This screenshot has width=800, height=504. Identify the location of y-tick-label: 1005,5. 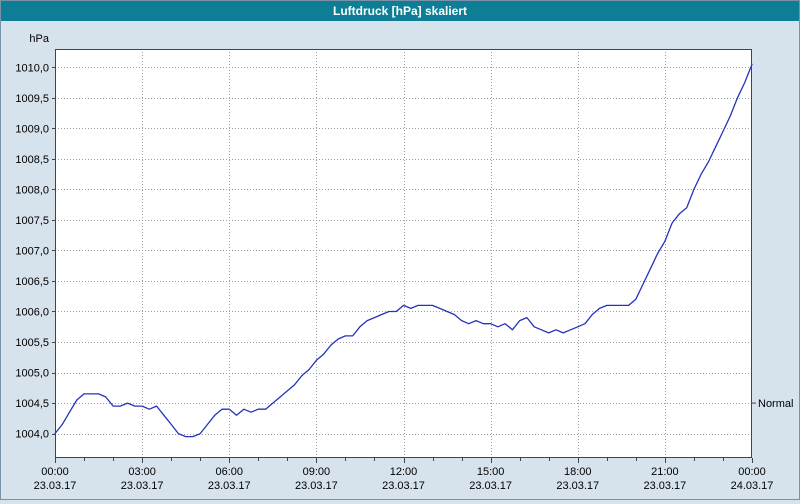
(32, 343).